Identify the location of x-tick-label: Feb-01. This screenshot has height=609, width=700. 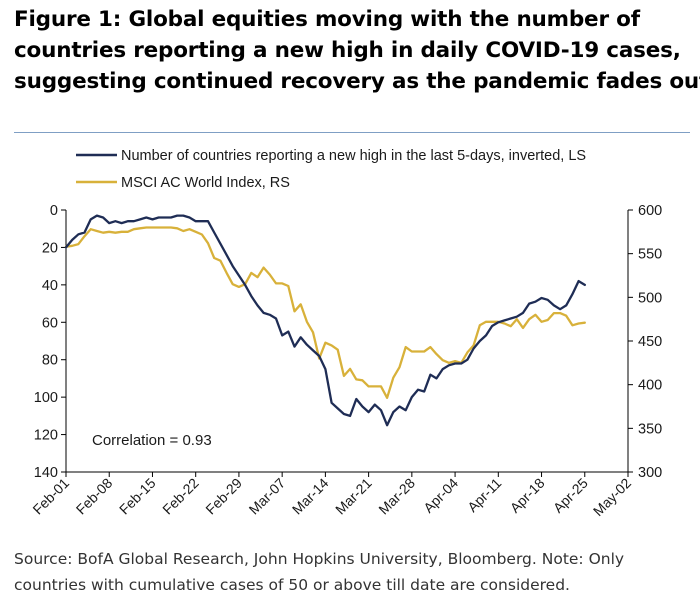
(50, 496).